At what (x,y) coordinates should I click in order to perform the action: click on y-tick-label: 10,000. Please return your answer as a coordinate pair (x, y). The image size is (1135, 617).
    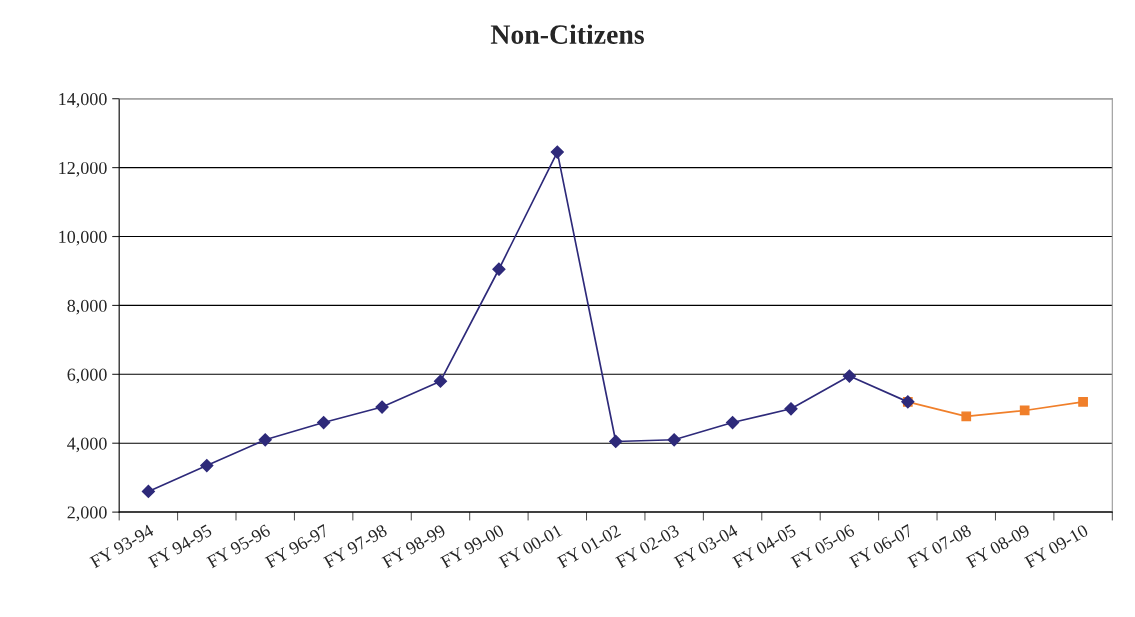
    Looking at the image, I should click on (83, 238).